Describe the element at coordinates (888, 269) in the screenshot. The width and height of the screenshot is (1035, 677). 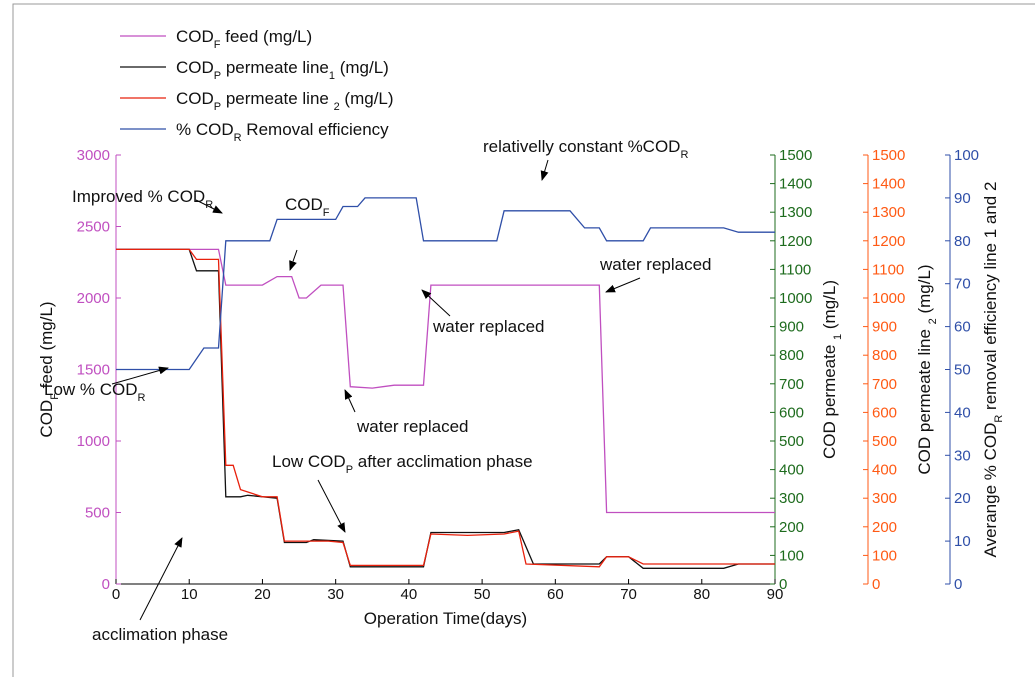
I see `y3-tick-label: 1100` at that location.